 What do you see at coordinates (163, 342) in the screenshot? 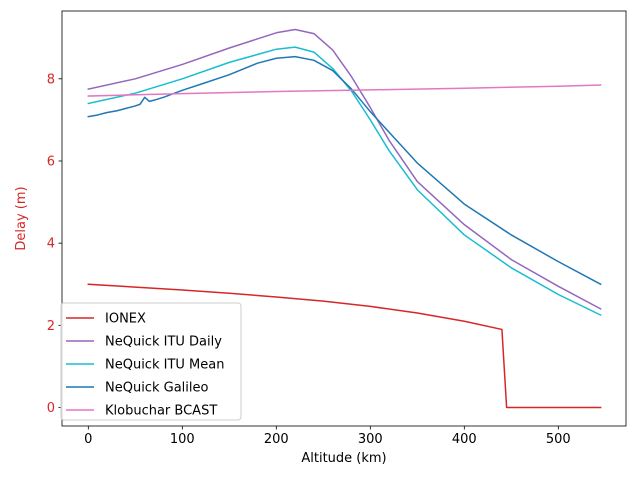
I see `legend-label: NeQuick ITU Daily` at bounding box center [163, 342].